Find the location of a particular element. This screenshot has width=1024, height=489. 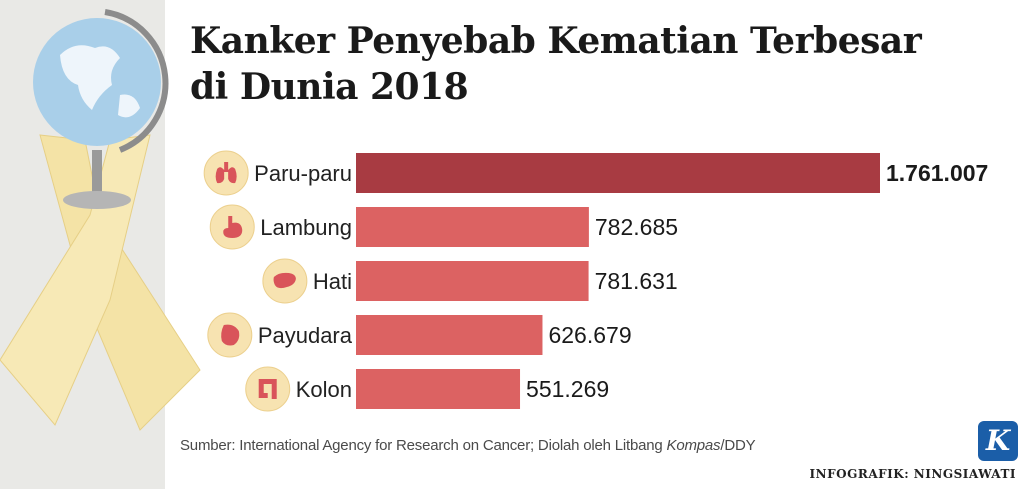

globe-icon is located at coordinates (101, 109).